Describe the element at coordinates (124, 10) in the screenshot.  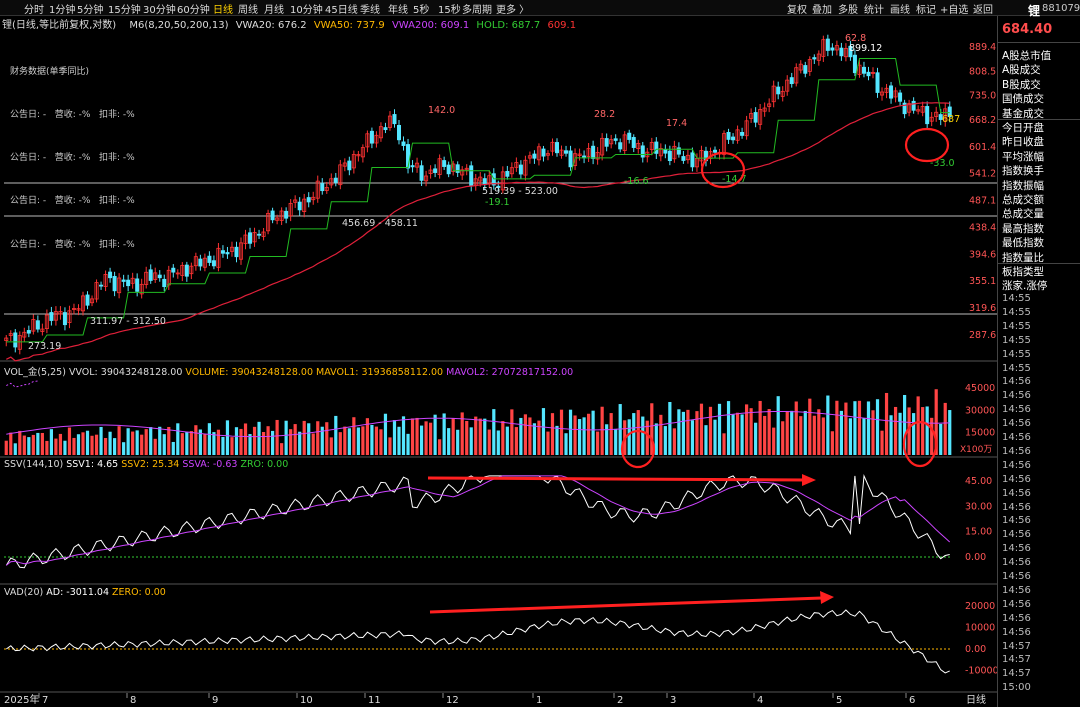
I see `period-tab: 15分钟` at that location.